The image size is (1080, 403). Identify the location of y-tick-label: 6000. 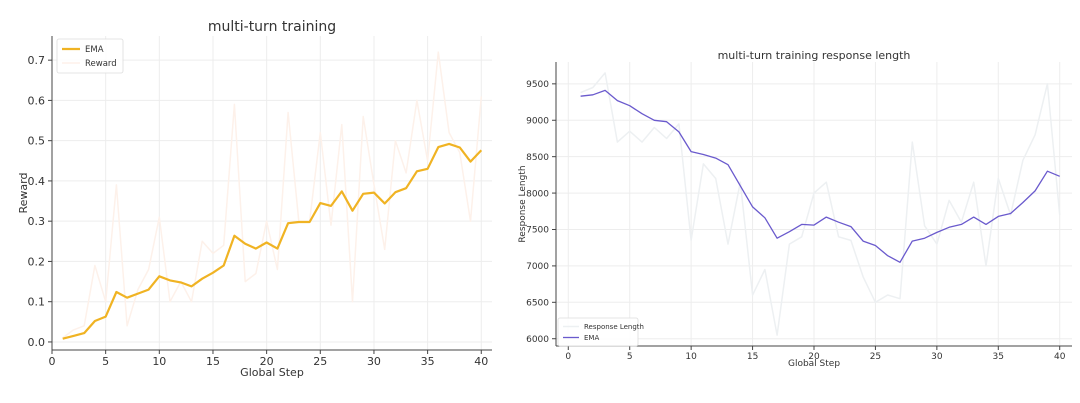
(537, 340).